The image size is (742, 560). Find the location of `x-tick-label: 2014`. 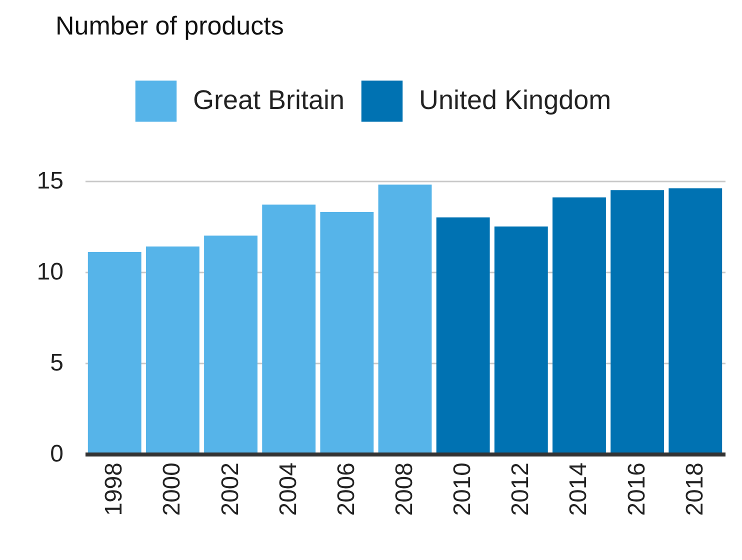

x-tick-label: 2014 is located at coordinates (578, 489).